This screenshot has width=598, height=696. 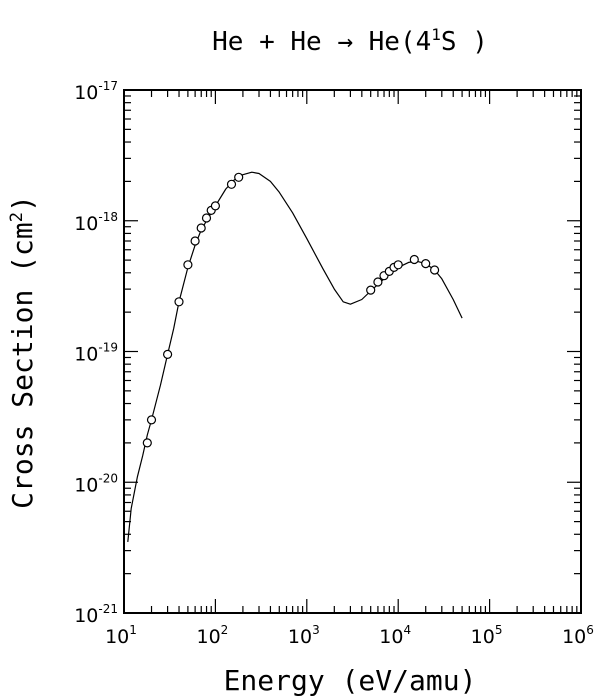 I want to click on chart-title-suffix: S ), so click(x=464, y=42).